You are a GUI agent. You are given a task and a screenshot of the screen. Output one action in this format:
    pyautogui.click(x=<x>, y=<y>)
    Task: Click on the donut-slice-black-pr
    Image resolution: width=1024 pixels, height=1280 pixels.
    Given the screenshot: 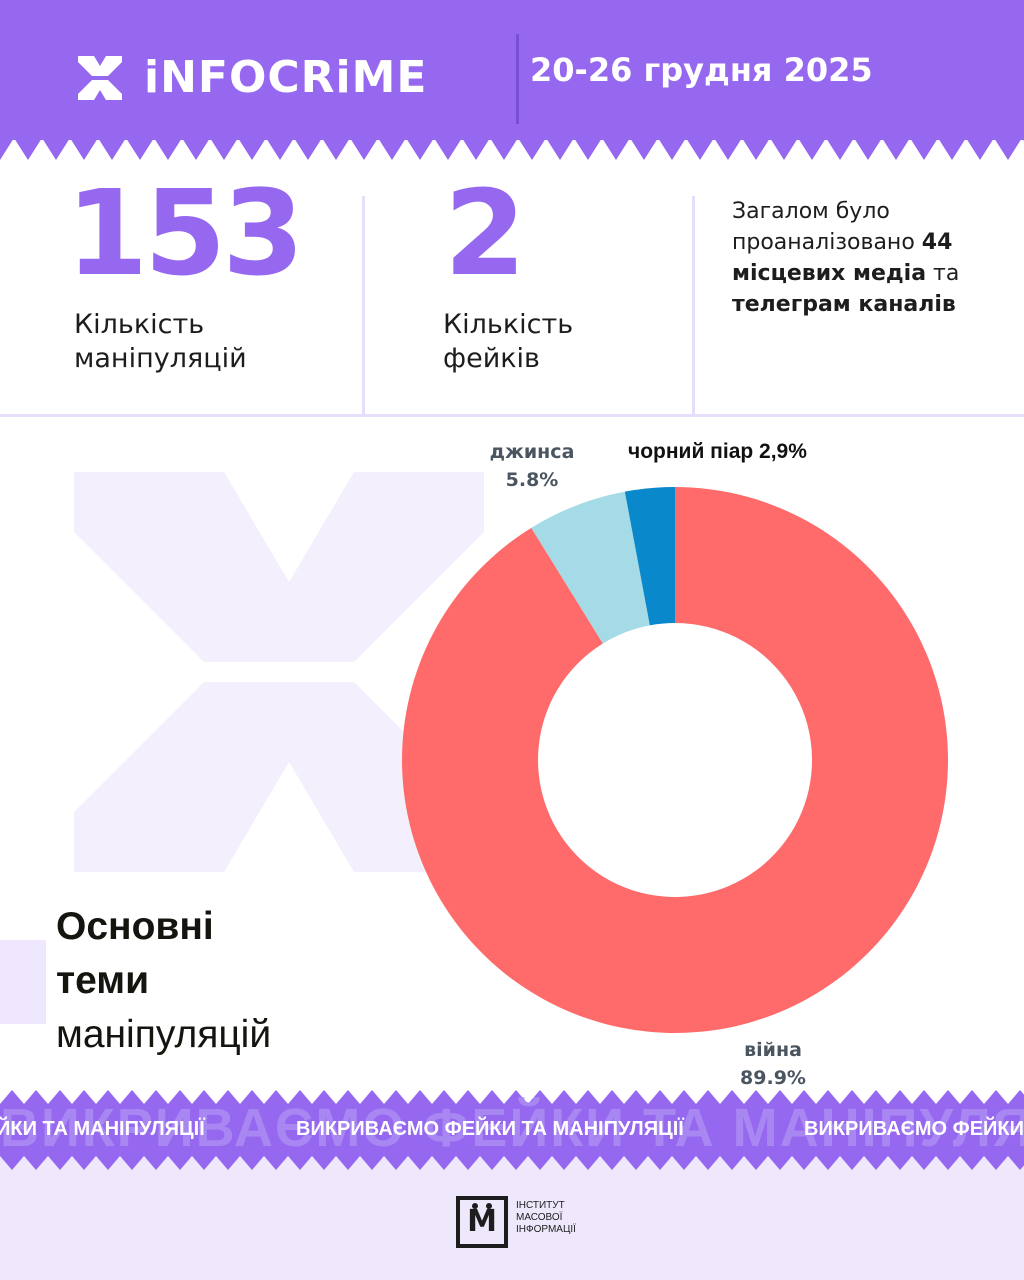 What is the action you would take?
    pyautogui.click(x=649, y=556)
    